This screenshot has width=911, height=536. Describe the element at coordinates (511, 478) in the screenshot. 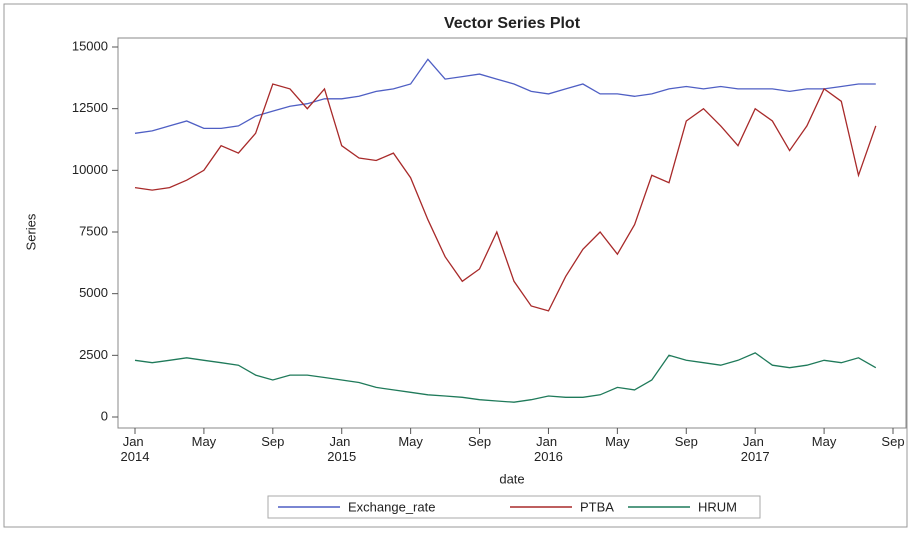

I see `x-axis-label: date` at that location.